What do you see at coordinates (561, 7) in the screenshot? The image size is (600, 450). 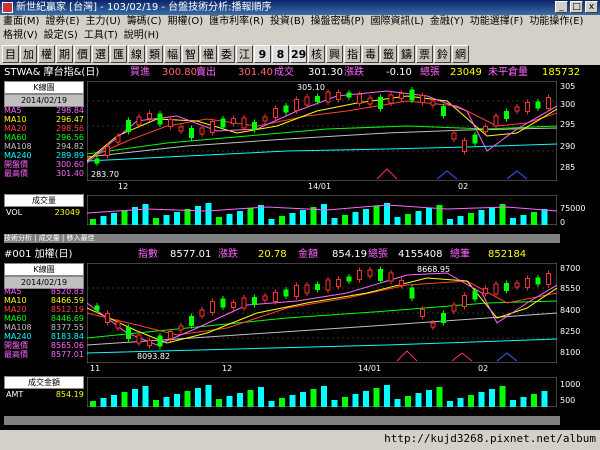 I see `minimize-button: _` at bounding box center [561, 7].